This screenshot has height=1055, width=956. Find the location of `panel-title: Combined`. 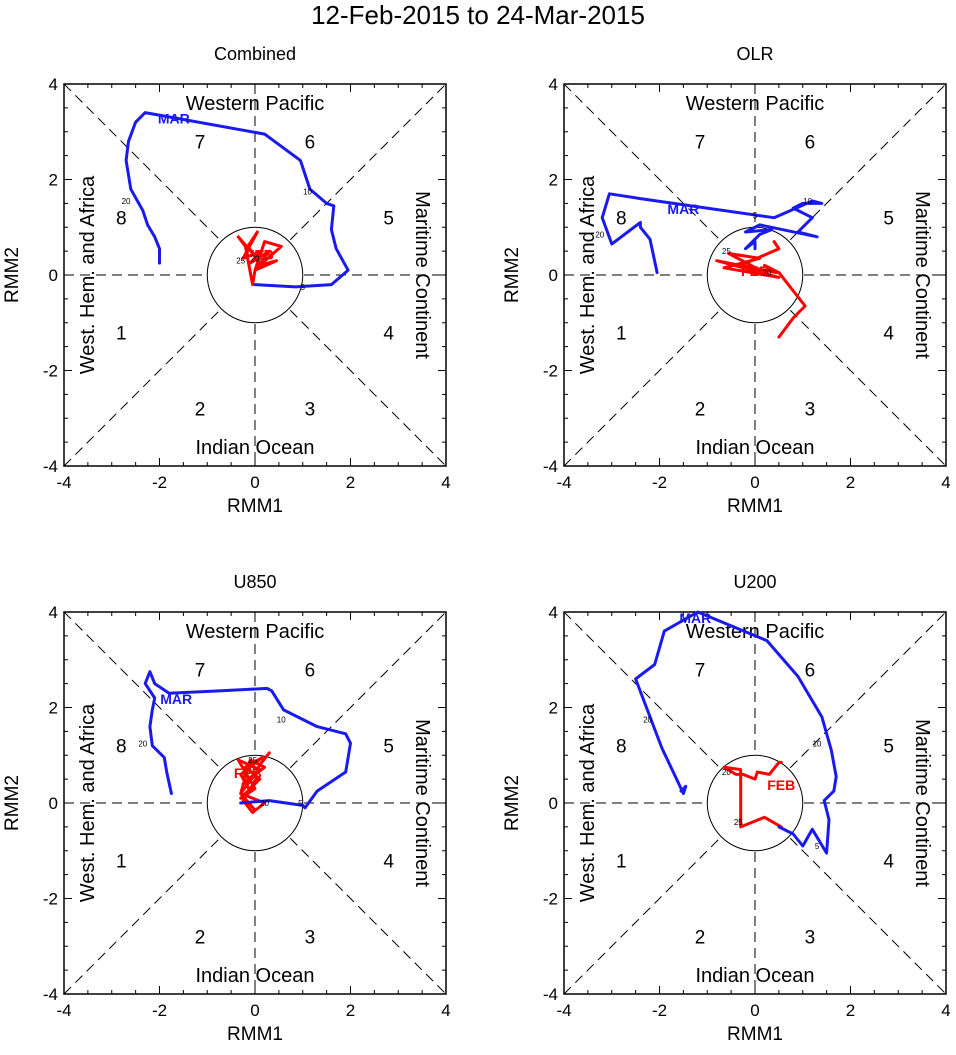

panel-title: Combined is located at coordinates (255, 54).